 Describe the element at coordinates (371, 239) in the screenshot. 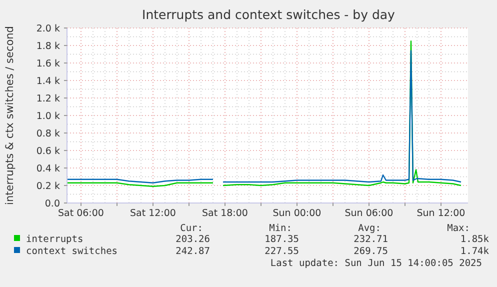

I see `text: 232.71` at that location.